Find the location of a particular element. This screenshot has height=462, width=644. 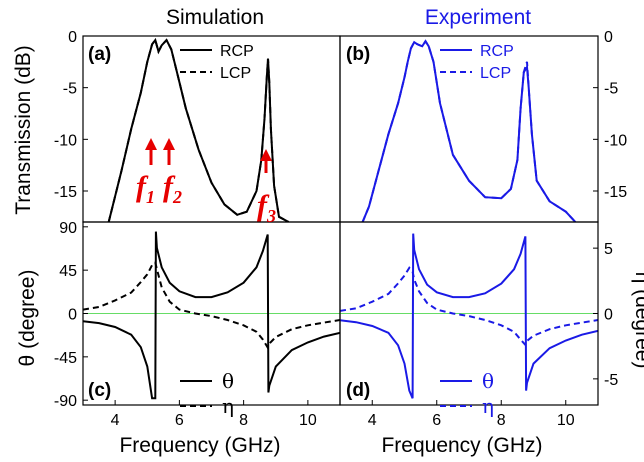

panel-label: (b) is located at coordinates (358, 54).